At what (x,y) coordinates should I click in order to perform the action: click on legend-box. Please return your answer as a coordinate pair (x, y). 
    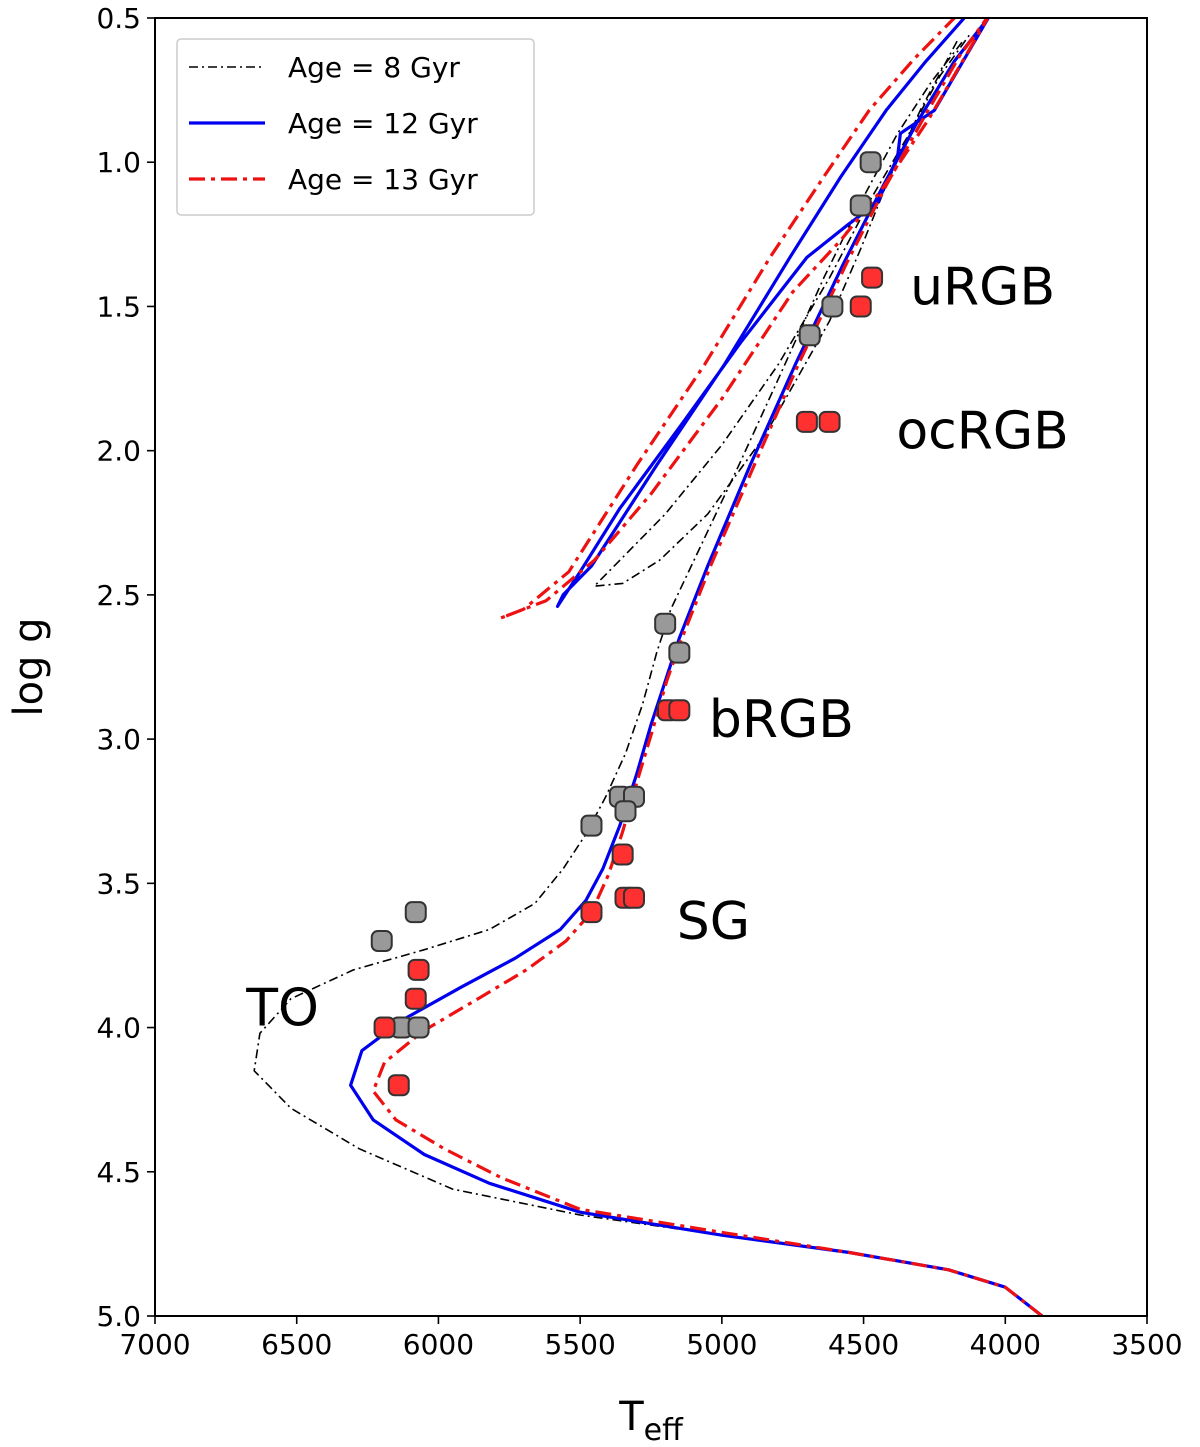
    Looking at the image, I should click on (355, 127).